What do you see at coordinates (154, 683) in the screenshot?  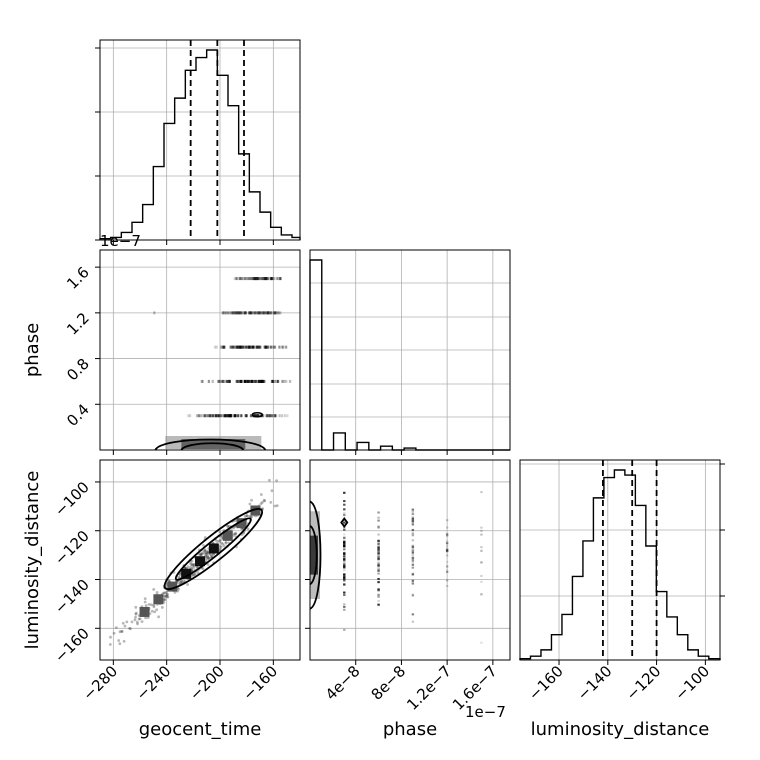 I see `x-tick-label: −240` at bounding box center [154, 683].